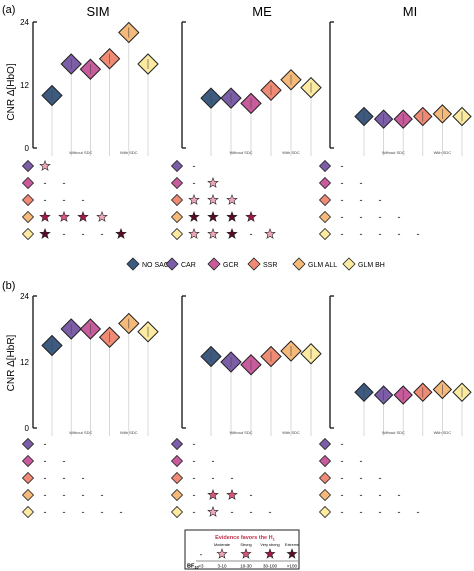 The width and height of the screenshot is (474, 571). I want to click on column-title-mi: MI, so click(410, 11).